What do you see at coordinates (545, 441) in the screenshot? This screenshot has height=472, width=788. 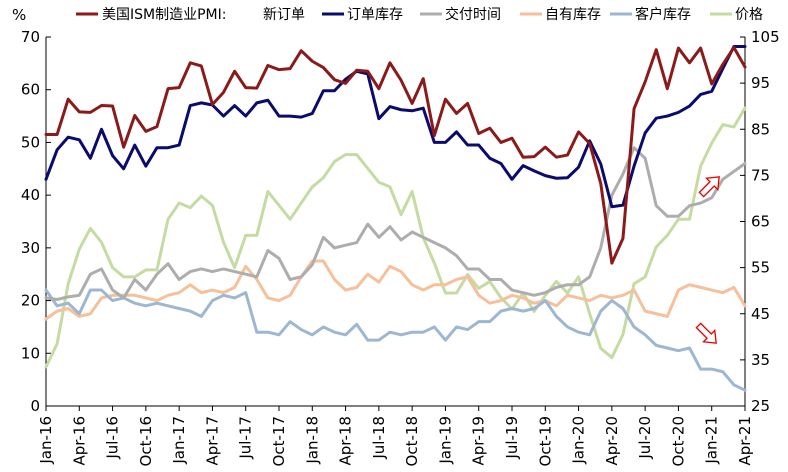 I see `x-tick-label: Oct-19` at bounding box center [545, 441].